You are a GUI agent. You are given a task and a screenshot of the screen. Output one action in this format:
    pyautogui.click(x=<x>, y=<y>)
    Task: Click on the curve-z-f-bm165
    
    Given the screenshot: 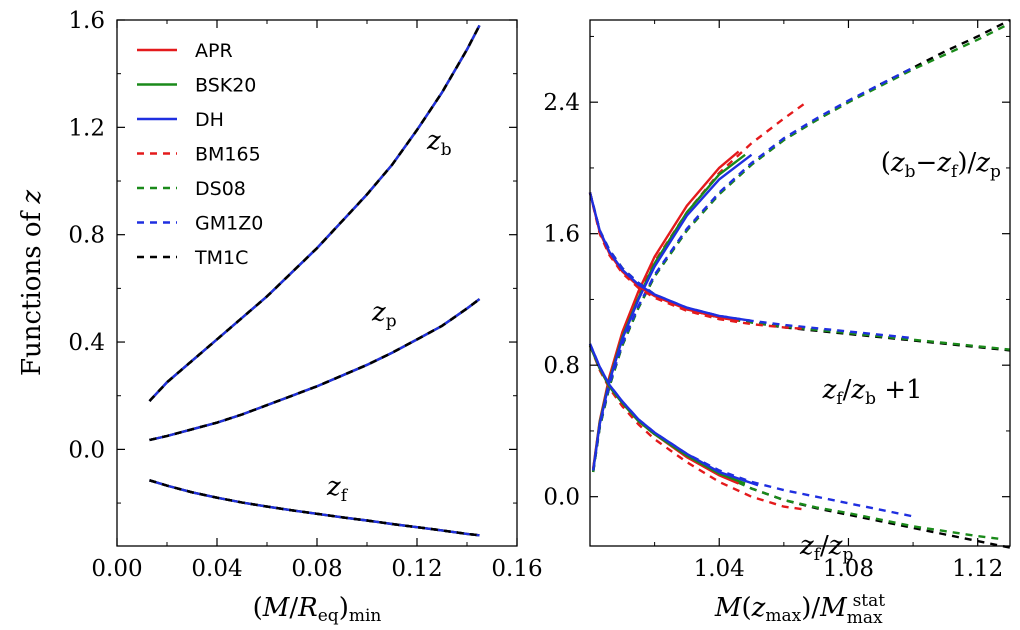 What is the action you would take?
    pyautogui.click(x=314, y=508)
    